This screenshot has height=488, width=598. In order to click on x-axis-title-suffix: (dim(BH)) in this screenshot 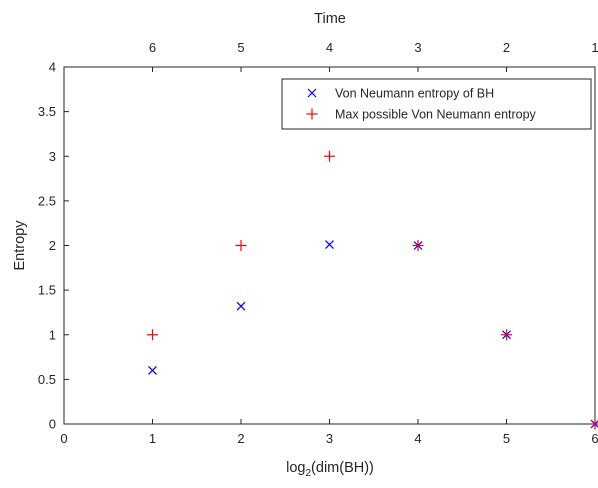, I will do `click(342, 468)`.